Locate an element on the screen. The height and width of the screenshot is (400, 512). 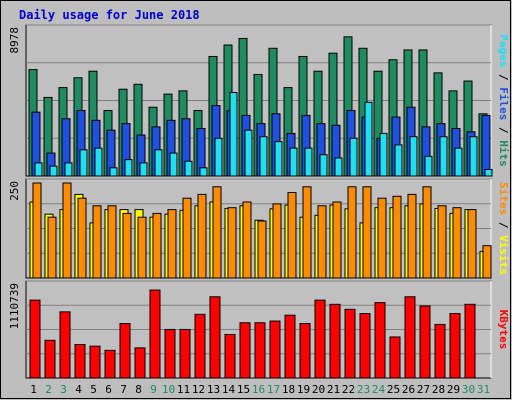
side-legend: Pages / Files / Hits is located at coordinates (503, 100).